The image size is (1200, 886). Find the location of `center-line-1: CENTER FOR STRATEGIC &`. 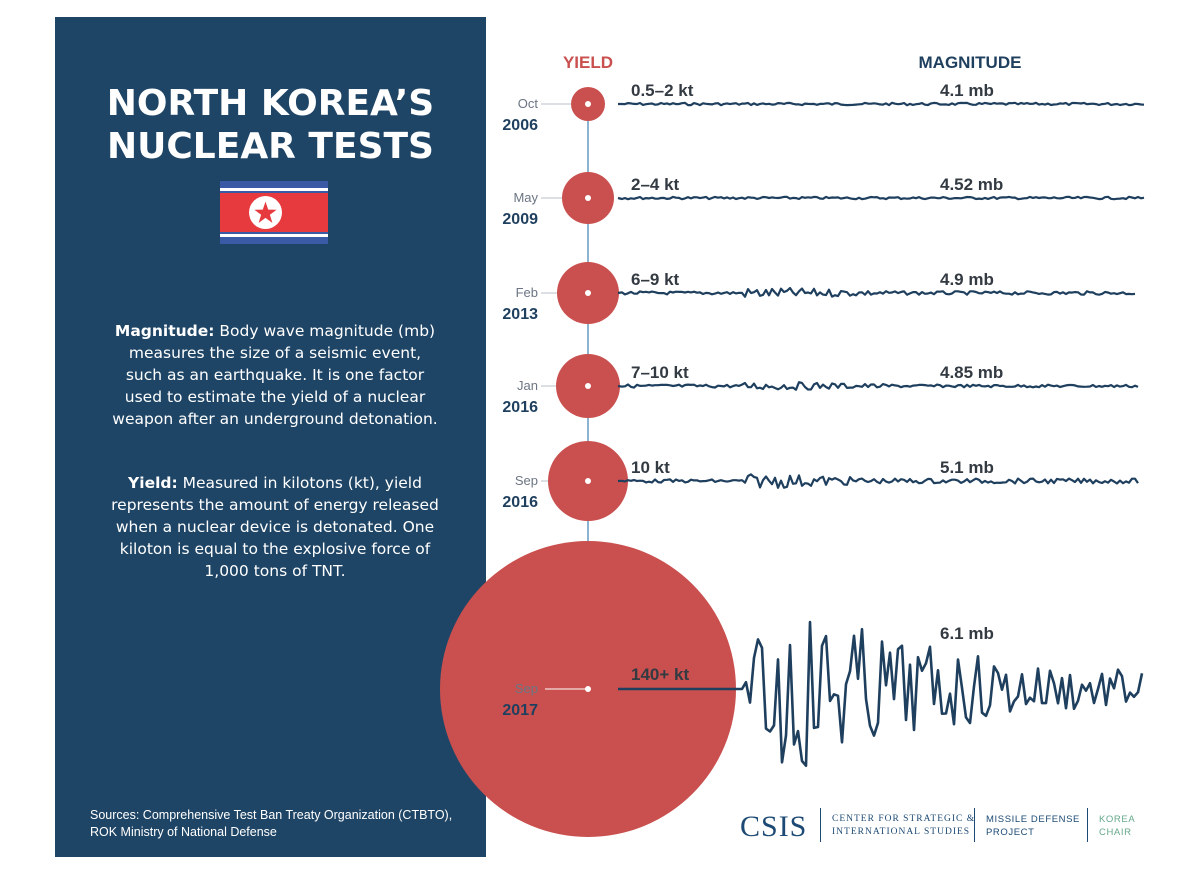

center-line-1: CENTER FOR STRATEGIC & is located at coordinates (904, 819).